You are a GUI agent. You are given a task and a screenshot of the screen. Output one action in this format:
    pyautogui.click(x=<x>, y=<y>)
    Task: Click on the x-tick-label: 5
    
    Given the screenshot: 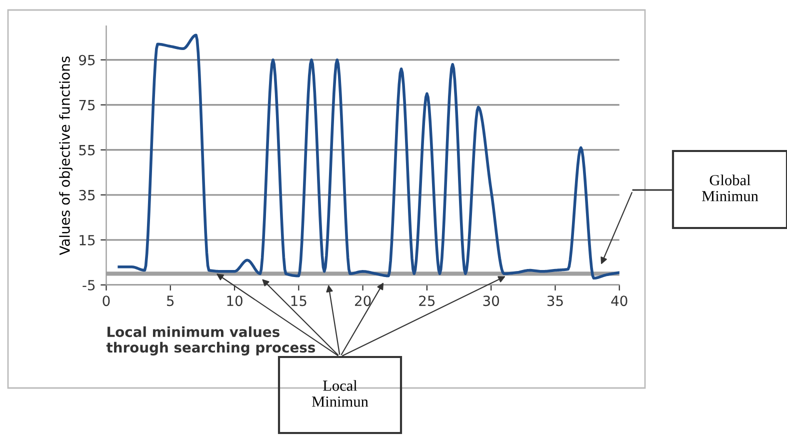 What is the action you would take?
    pyautogui.click(x=170, y=301)
    